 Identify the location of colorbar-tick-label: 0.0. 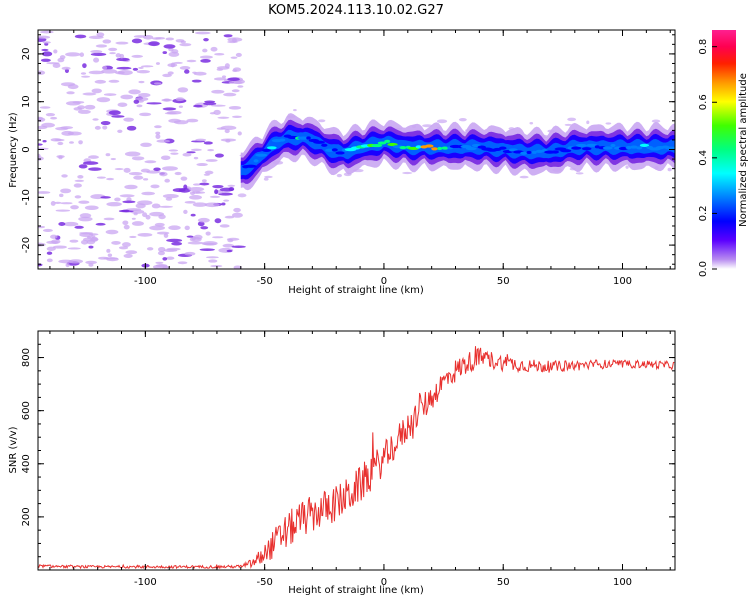
(703, 269).